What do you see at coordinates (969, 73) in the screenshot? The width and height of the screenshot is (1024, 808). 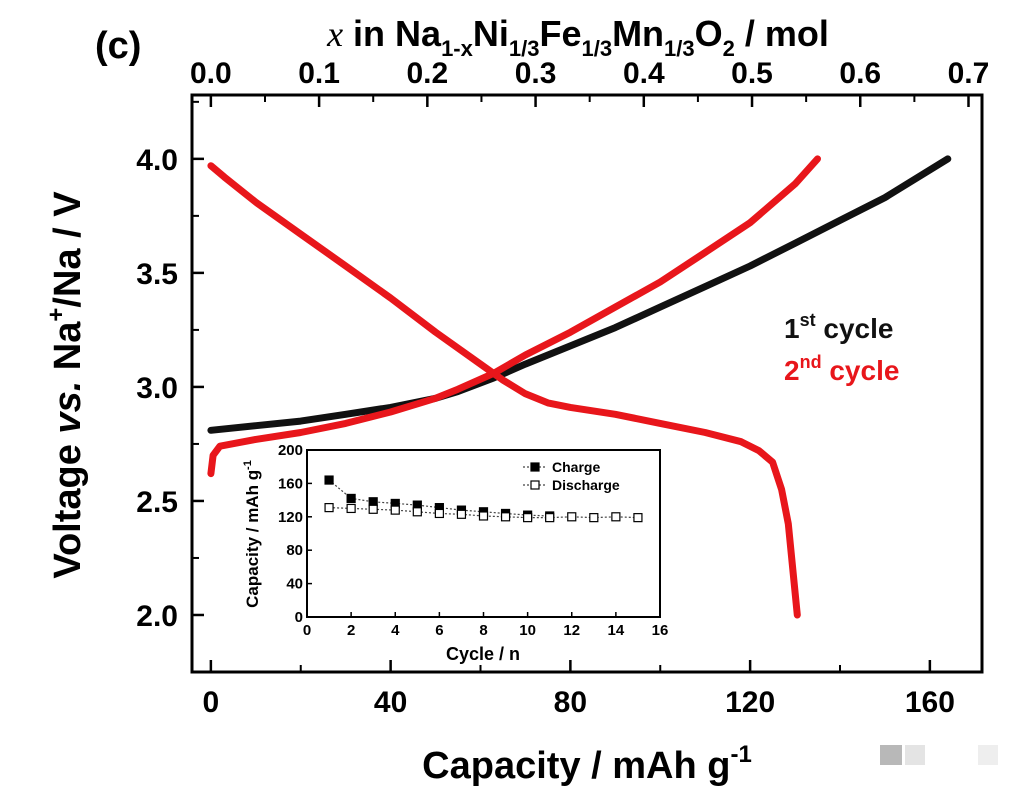 I see `top-x-tick-label: 0.7` at bounding box center [969, 73].